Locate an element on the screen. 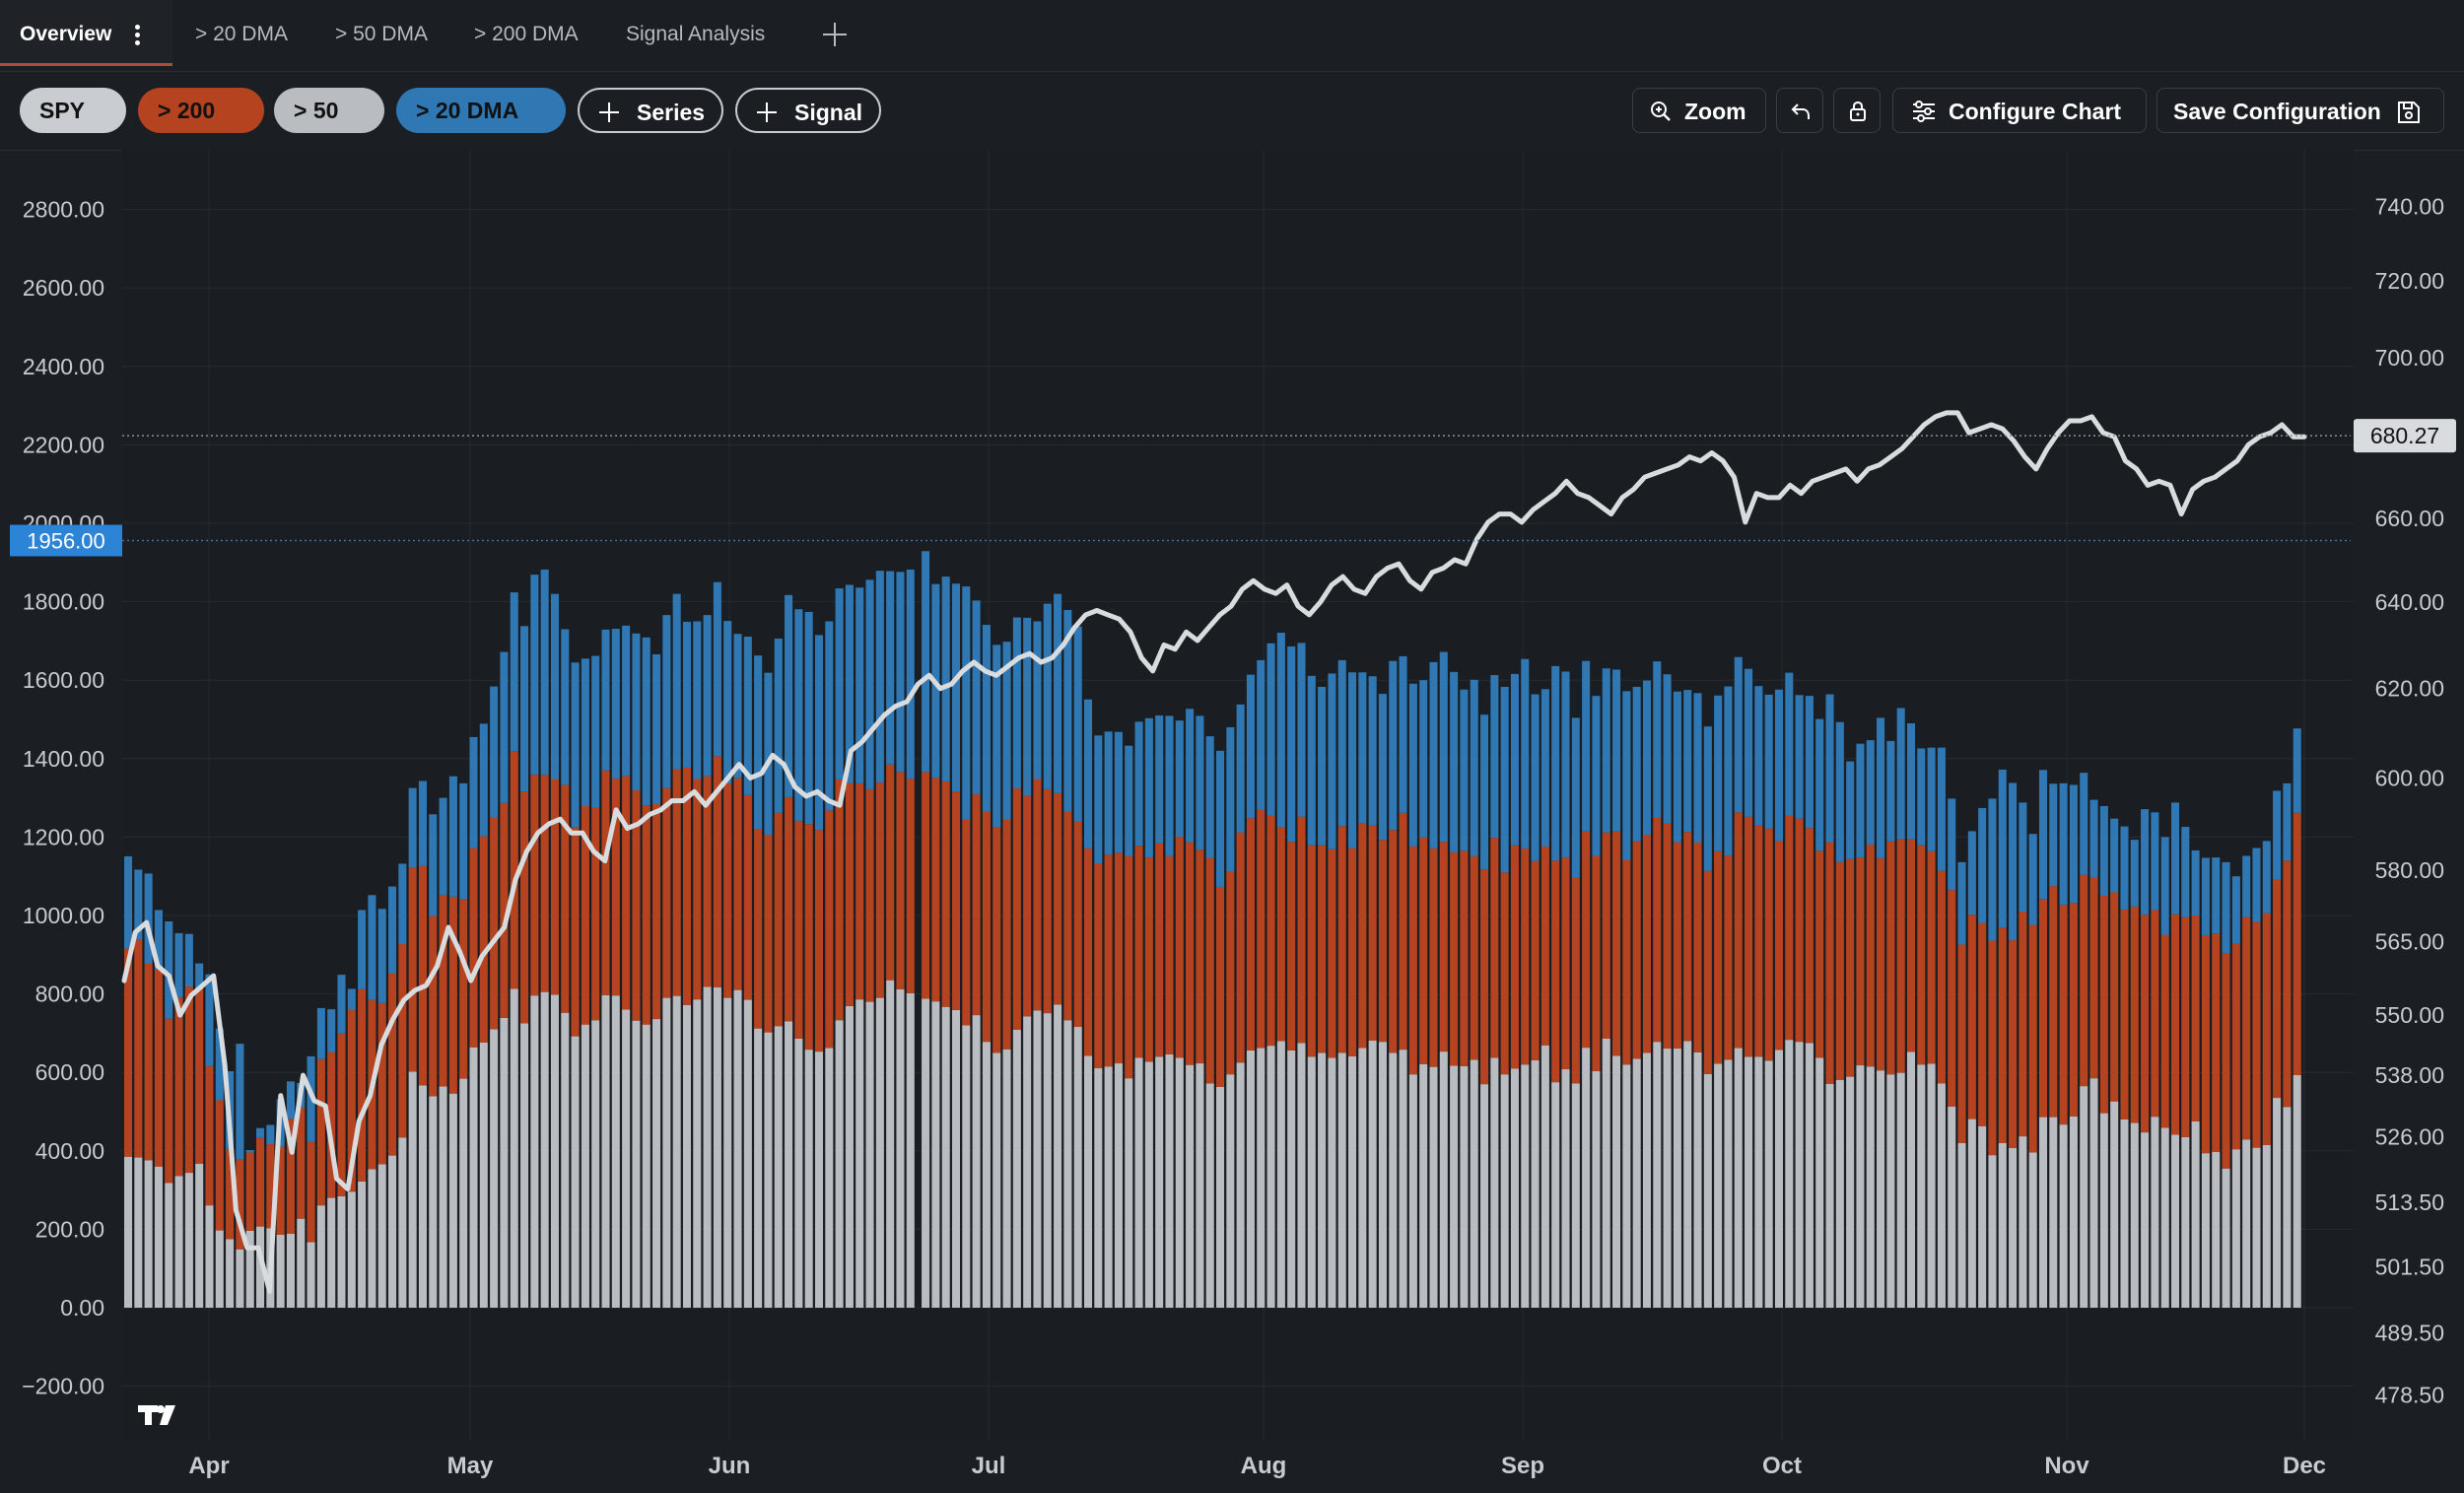 The width and height of the screenshot is (2464, 1493). tab-50-dma: > 50 DMA is located at coordinates (381, 34).